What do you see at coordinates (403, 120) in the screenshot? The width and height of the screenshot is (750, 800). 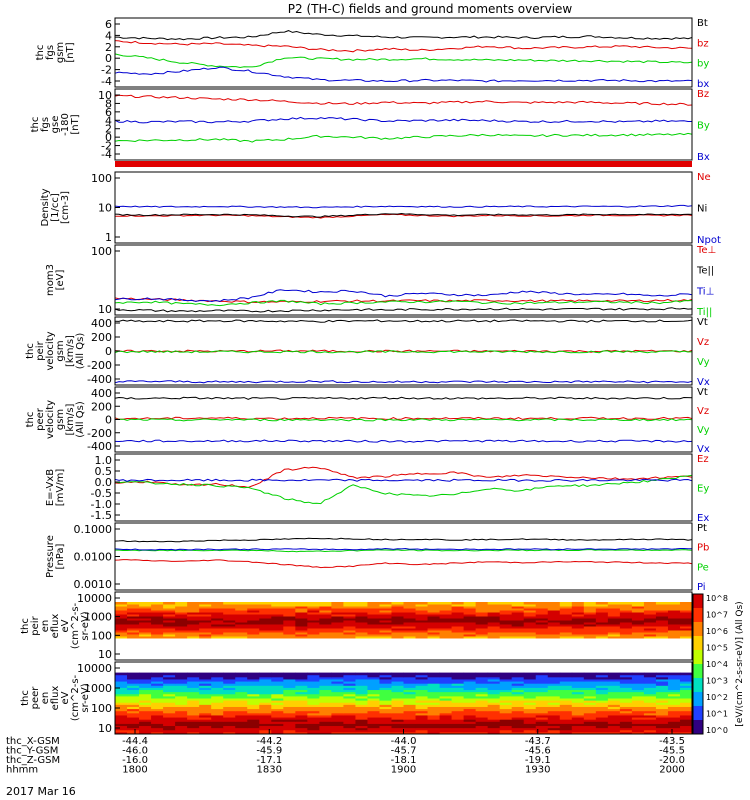 I see `series-bx-line` at bounding box center [403, 120].